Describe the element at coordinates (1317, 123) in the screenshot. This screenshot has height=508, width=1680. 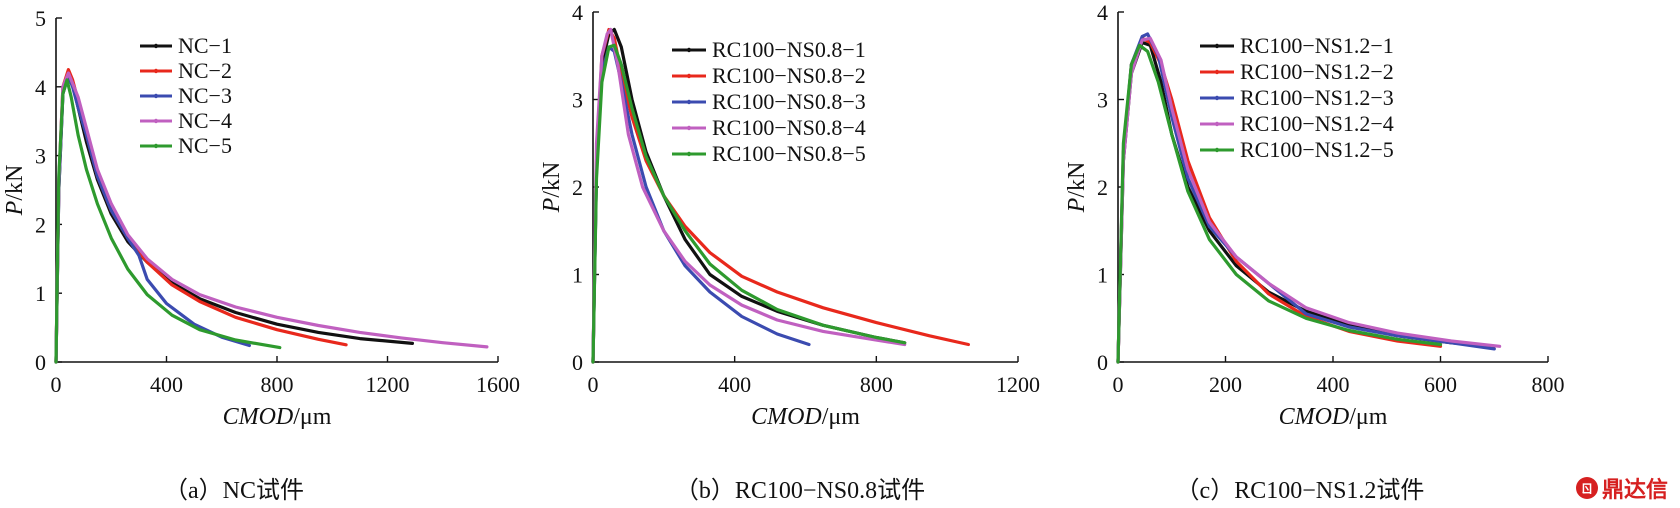
I see `legend-label: RC100−NS1.2−4` at that location.